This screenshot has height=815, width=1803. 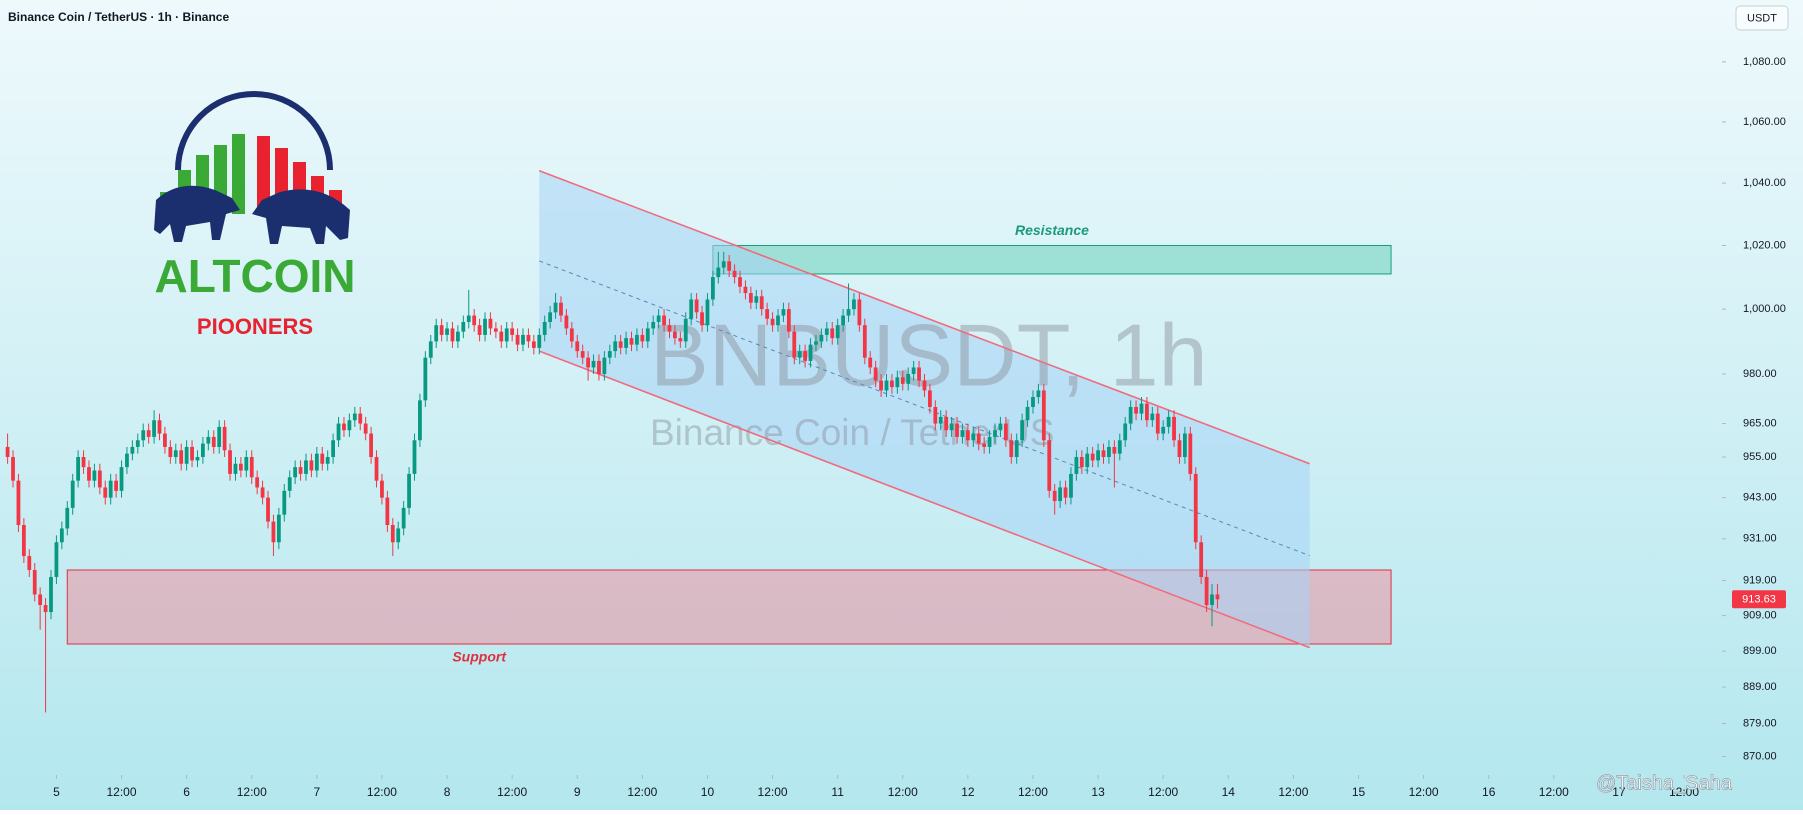 I want to click on last-price-tag, so click(x=1759, y=599).